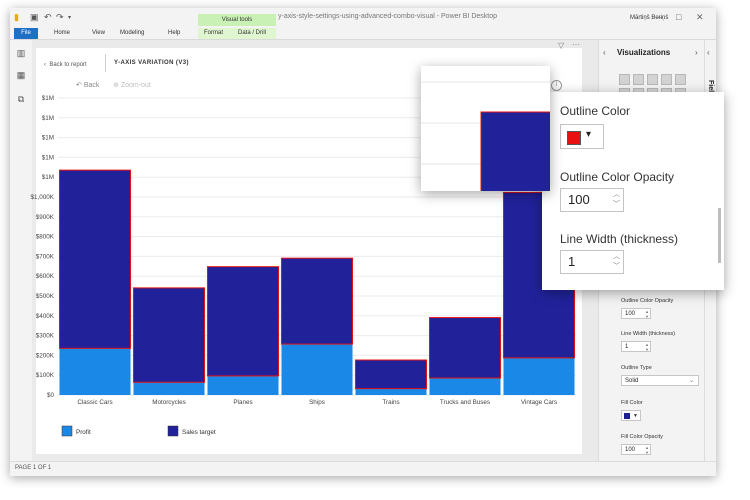 The image size is (750, 500). I want to click on fill-color-label: Fill Color, so click(632, 403).